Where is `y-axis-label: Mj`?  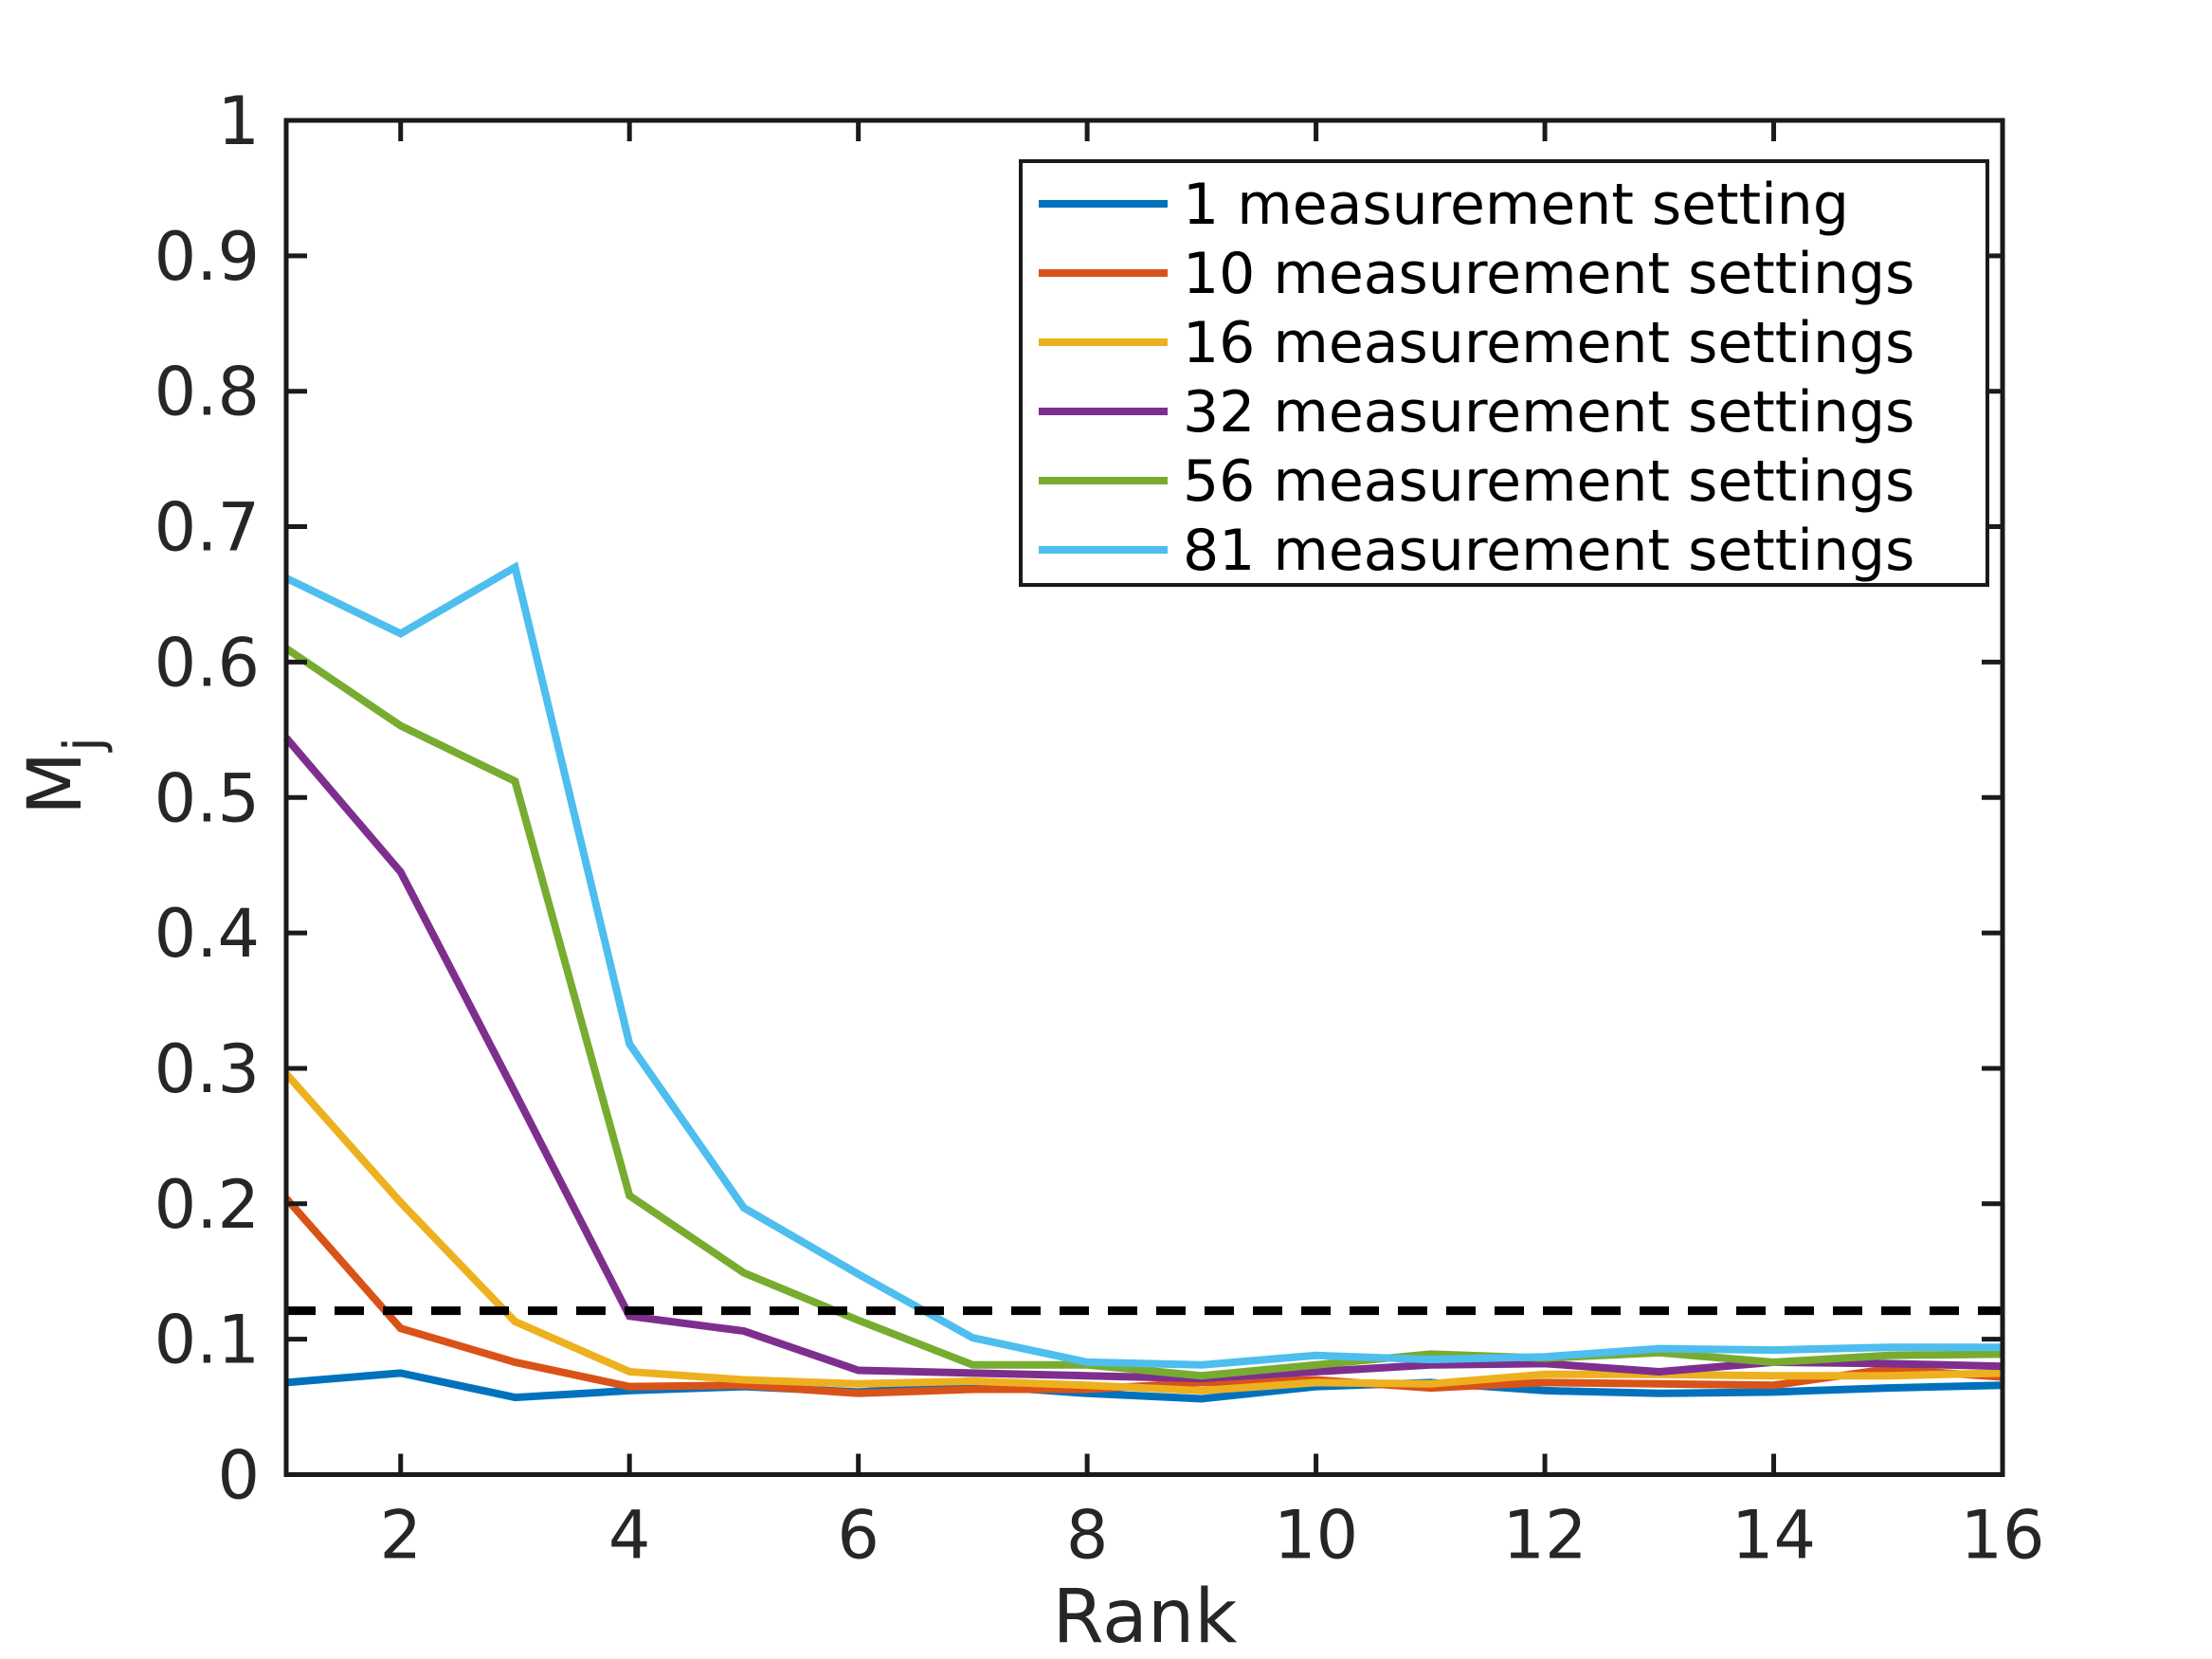
y-axis-label: Mj is located at coordinates (64, 776).